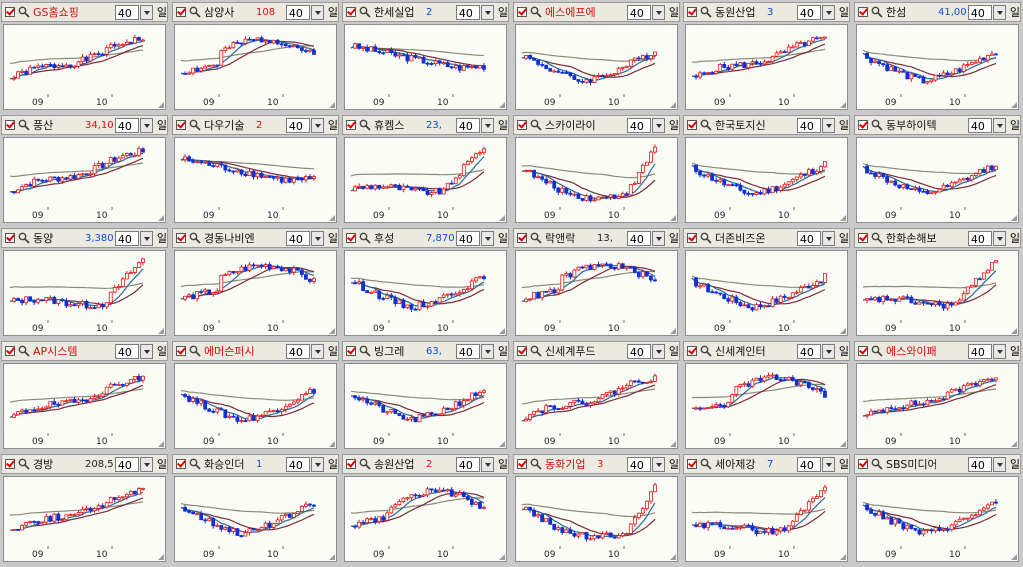 This screenshot has width=1023, height=567. I want to click on stock-name: 에스에프에이, so click(570, 12).